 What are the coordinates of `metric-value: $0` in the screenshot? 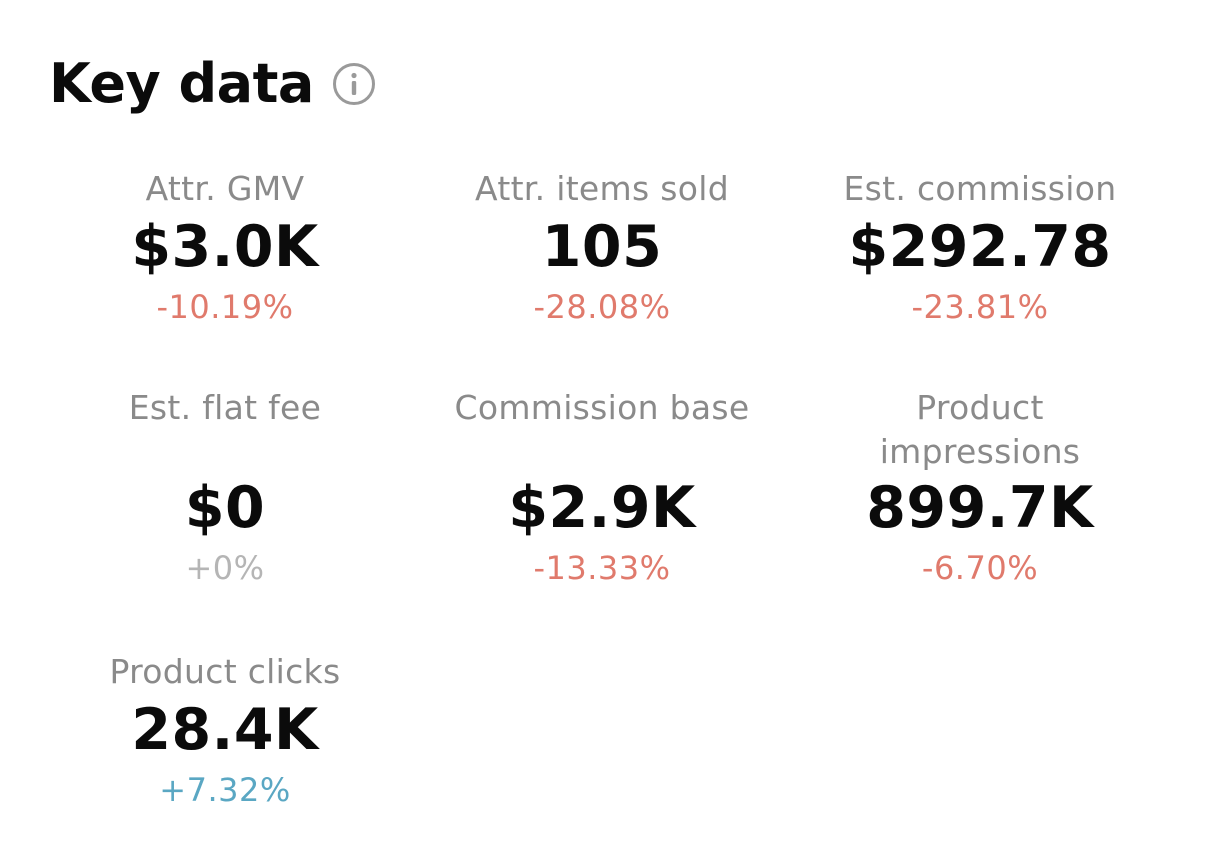 It's located at (225, 508).